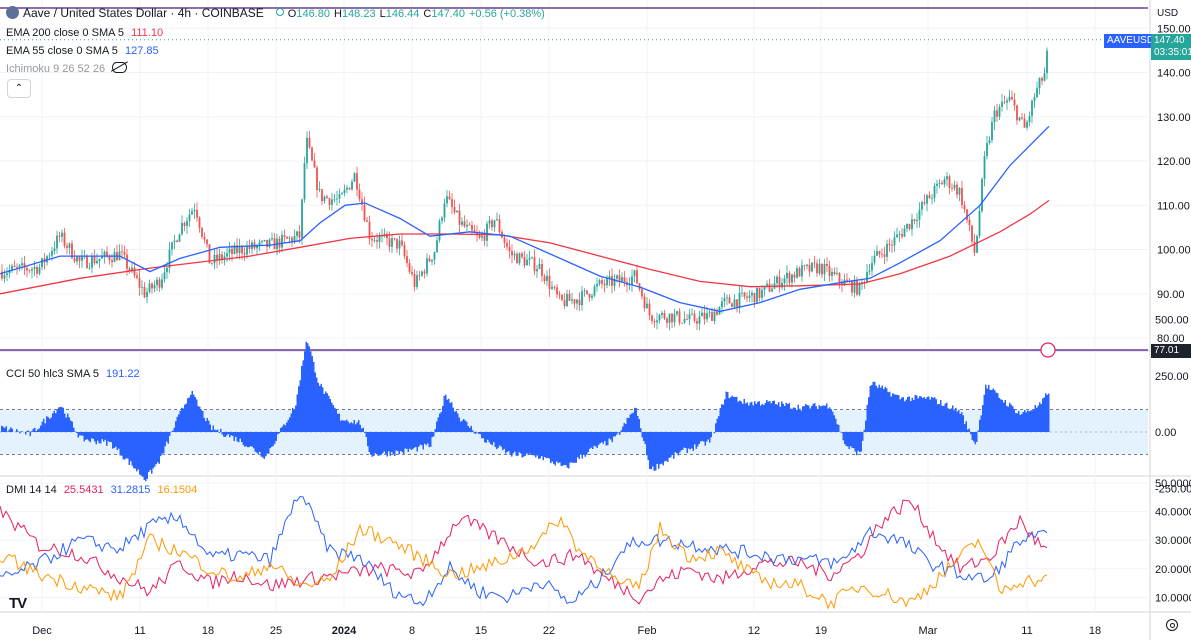  What do you see at coordinates (75, 374) in the screenshot?
I see `cci-legend: CCI 50 hlc3 SMA 5 191.22` at bounding box center [75, 374].